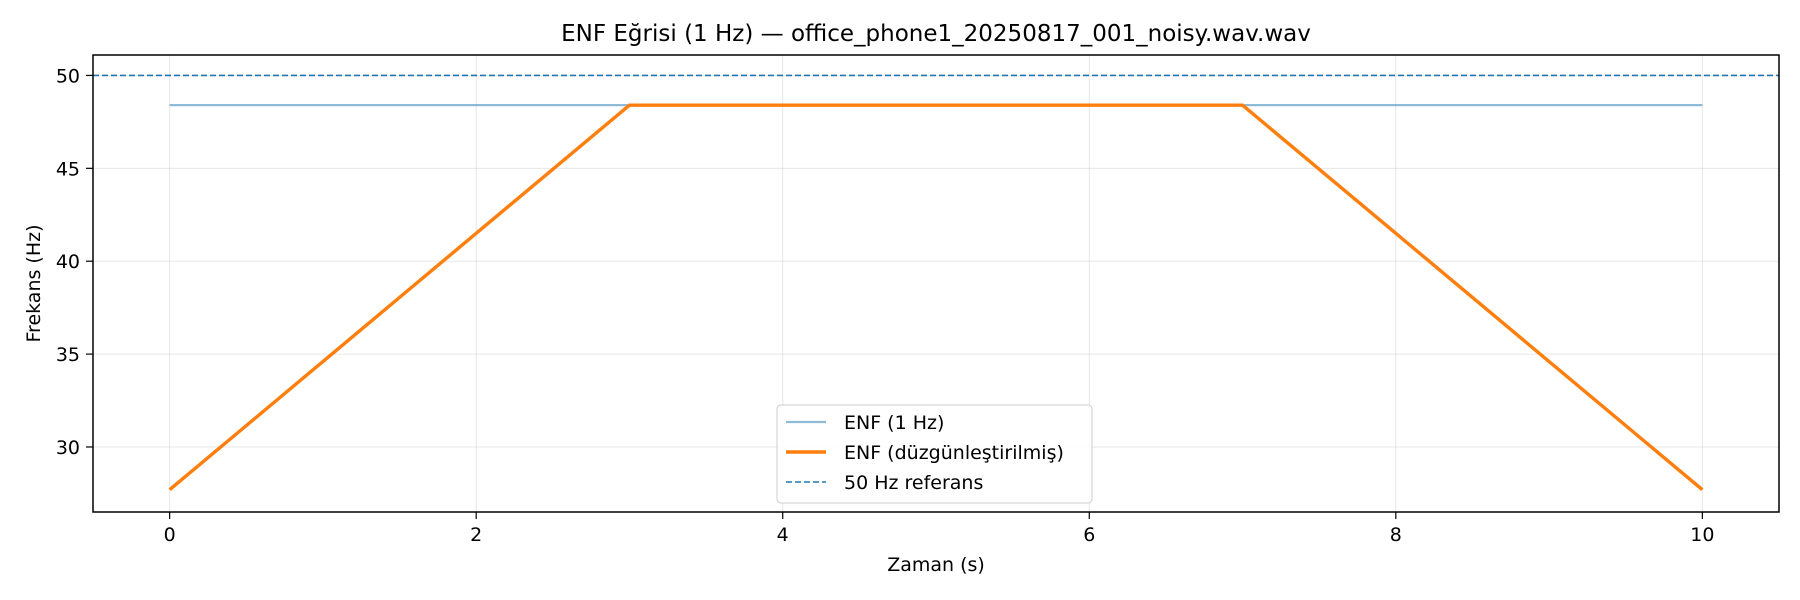 This screenshot has height=600, width=1800. I want to click on x-tick-label: 4, so click(783, 535).